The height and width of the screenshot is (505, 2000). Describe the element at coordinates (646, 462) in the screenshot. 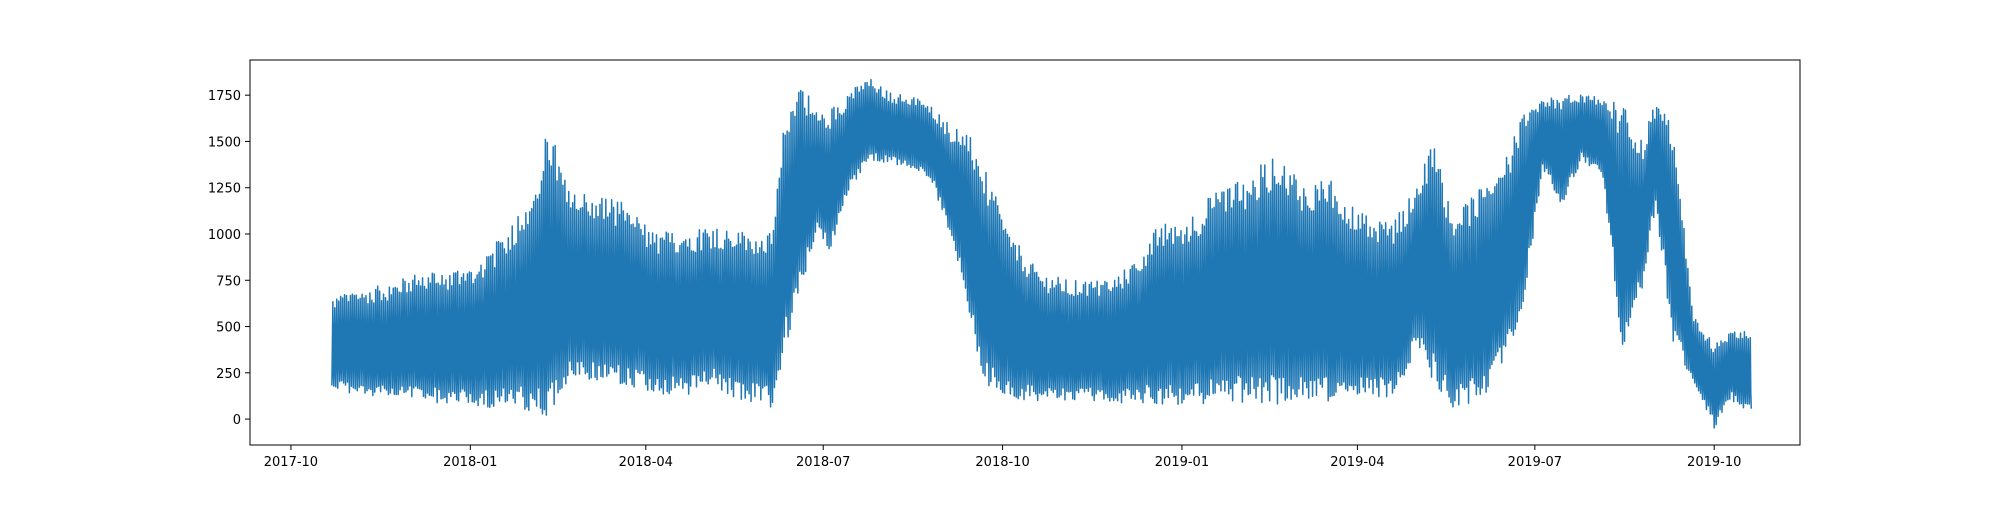

I see `x-tick-label: 2018-04` at that location.